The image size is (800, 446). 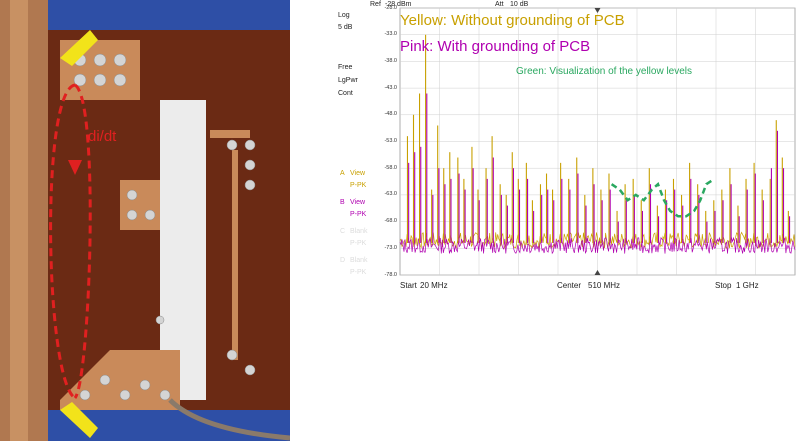 I want to click on trace-c-letter: C, so click(x=343, y=231).